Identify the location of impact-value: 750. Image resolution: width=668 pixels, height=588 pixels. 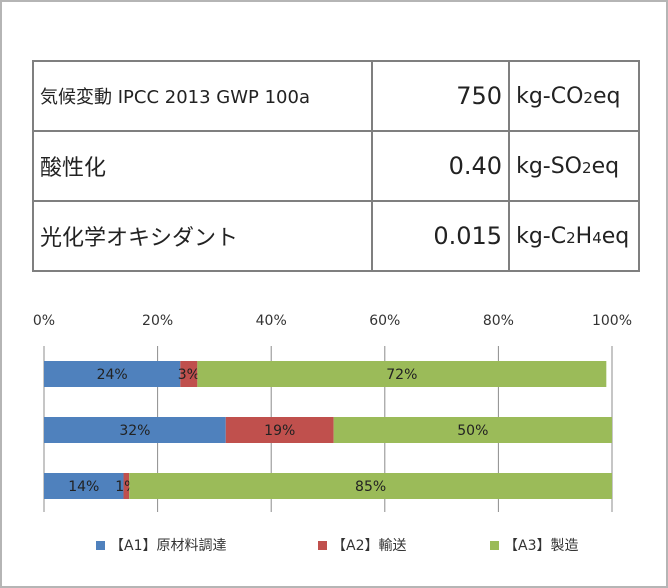
(441, 96).